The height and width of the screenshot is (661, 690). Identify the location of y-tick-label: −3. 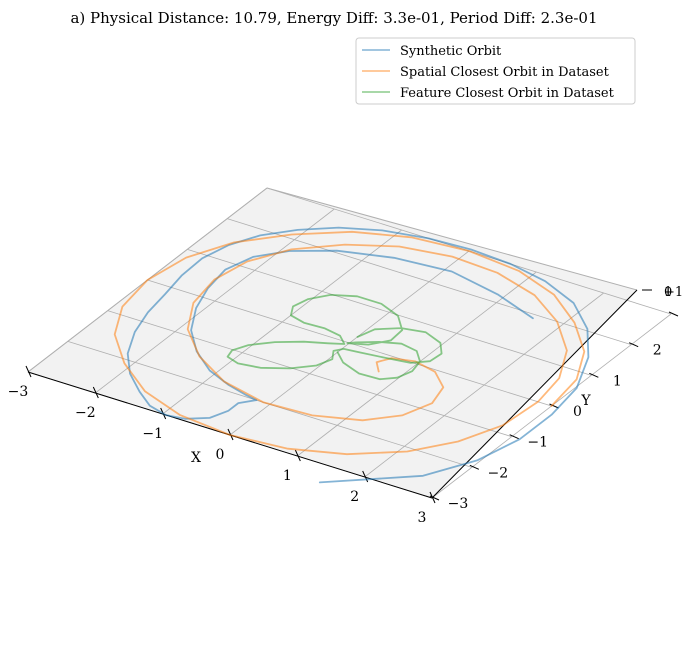
(458, 504).